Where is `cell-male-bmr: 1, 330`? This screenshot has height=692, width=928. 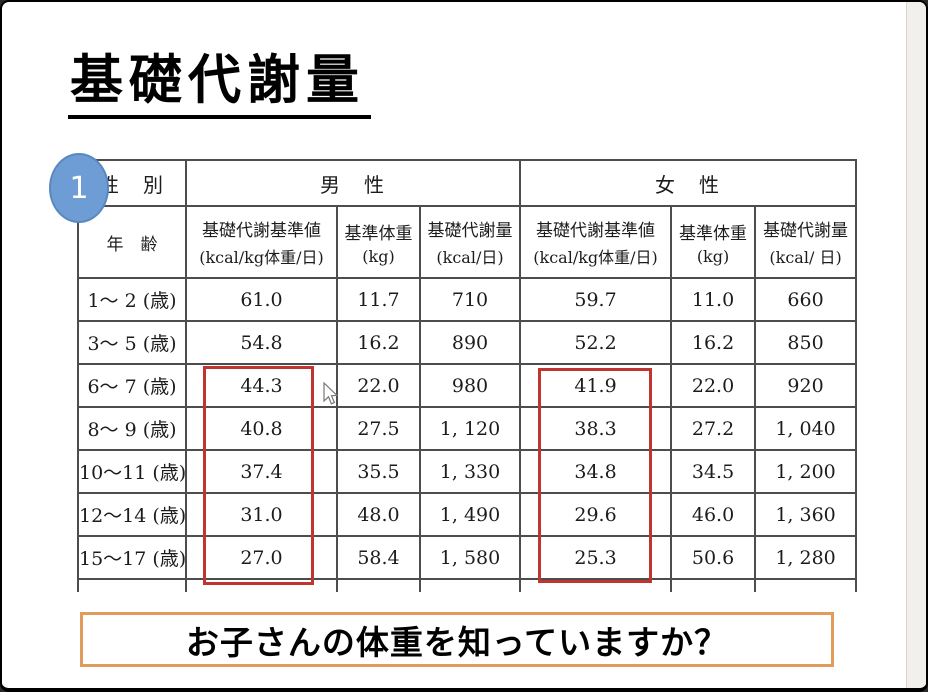
cell-male-bmr: 1, 330 is located at coordinates (470, 471).